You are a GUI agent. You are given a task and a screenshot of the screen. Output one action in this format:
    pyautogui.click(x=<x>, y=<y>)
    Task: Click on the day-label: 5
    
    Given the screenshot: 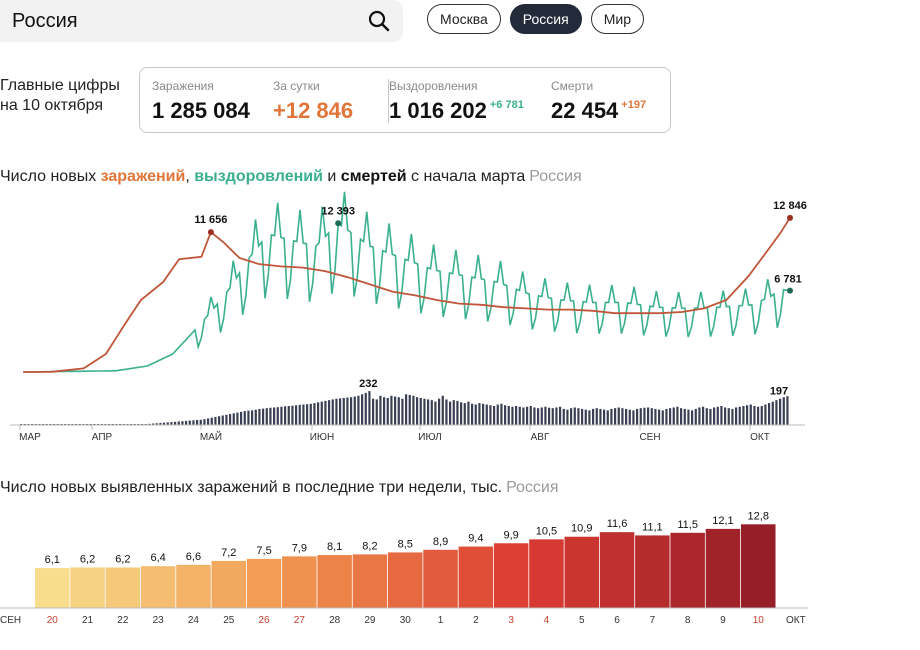 What is the action you would take?
    pyautogui.click(x=582, y=620)
    